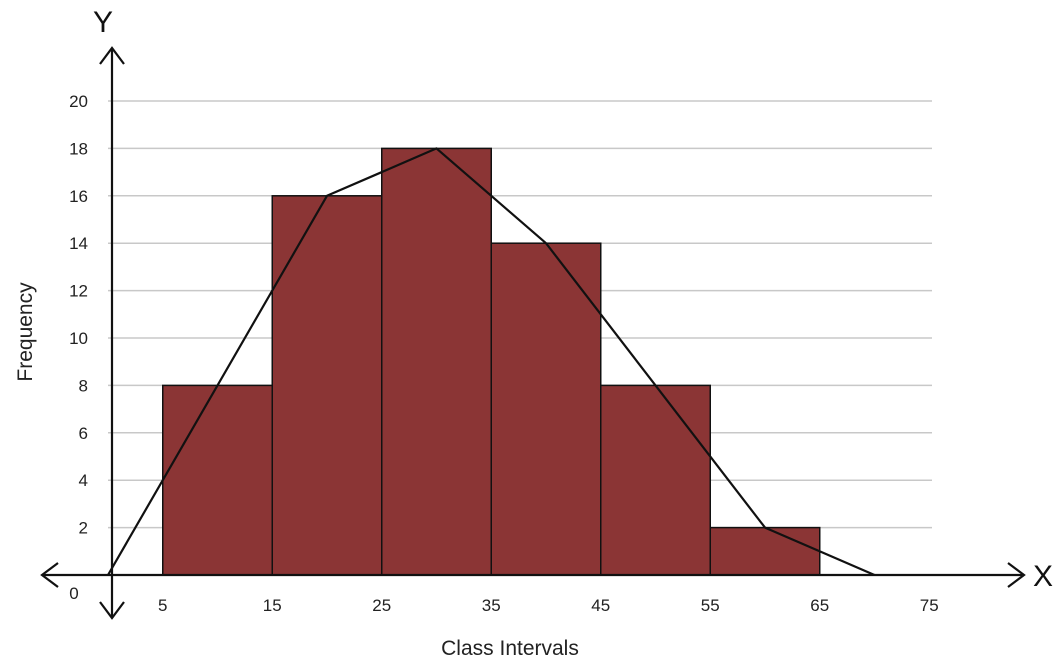 The image size is (1059, 663). Describe the element at coordinates (819, 605) in the screenshot. I see `x-tick-label-65: 65` at that location.